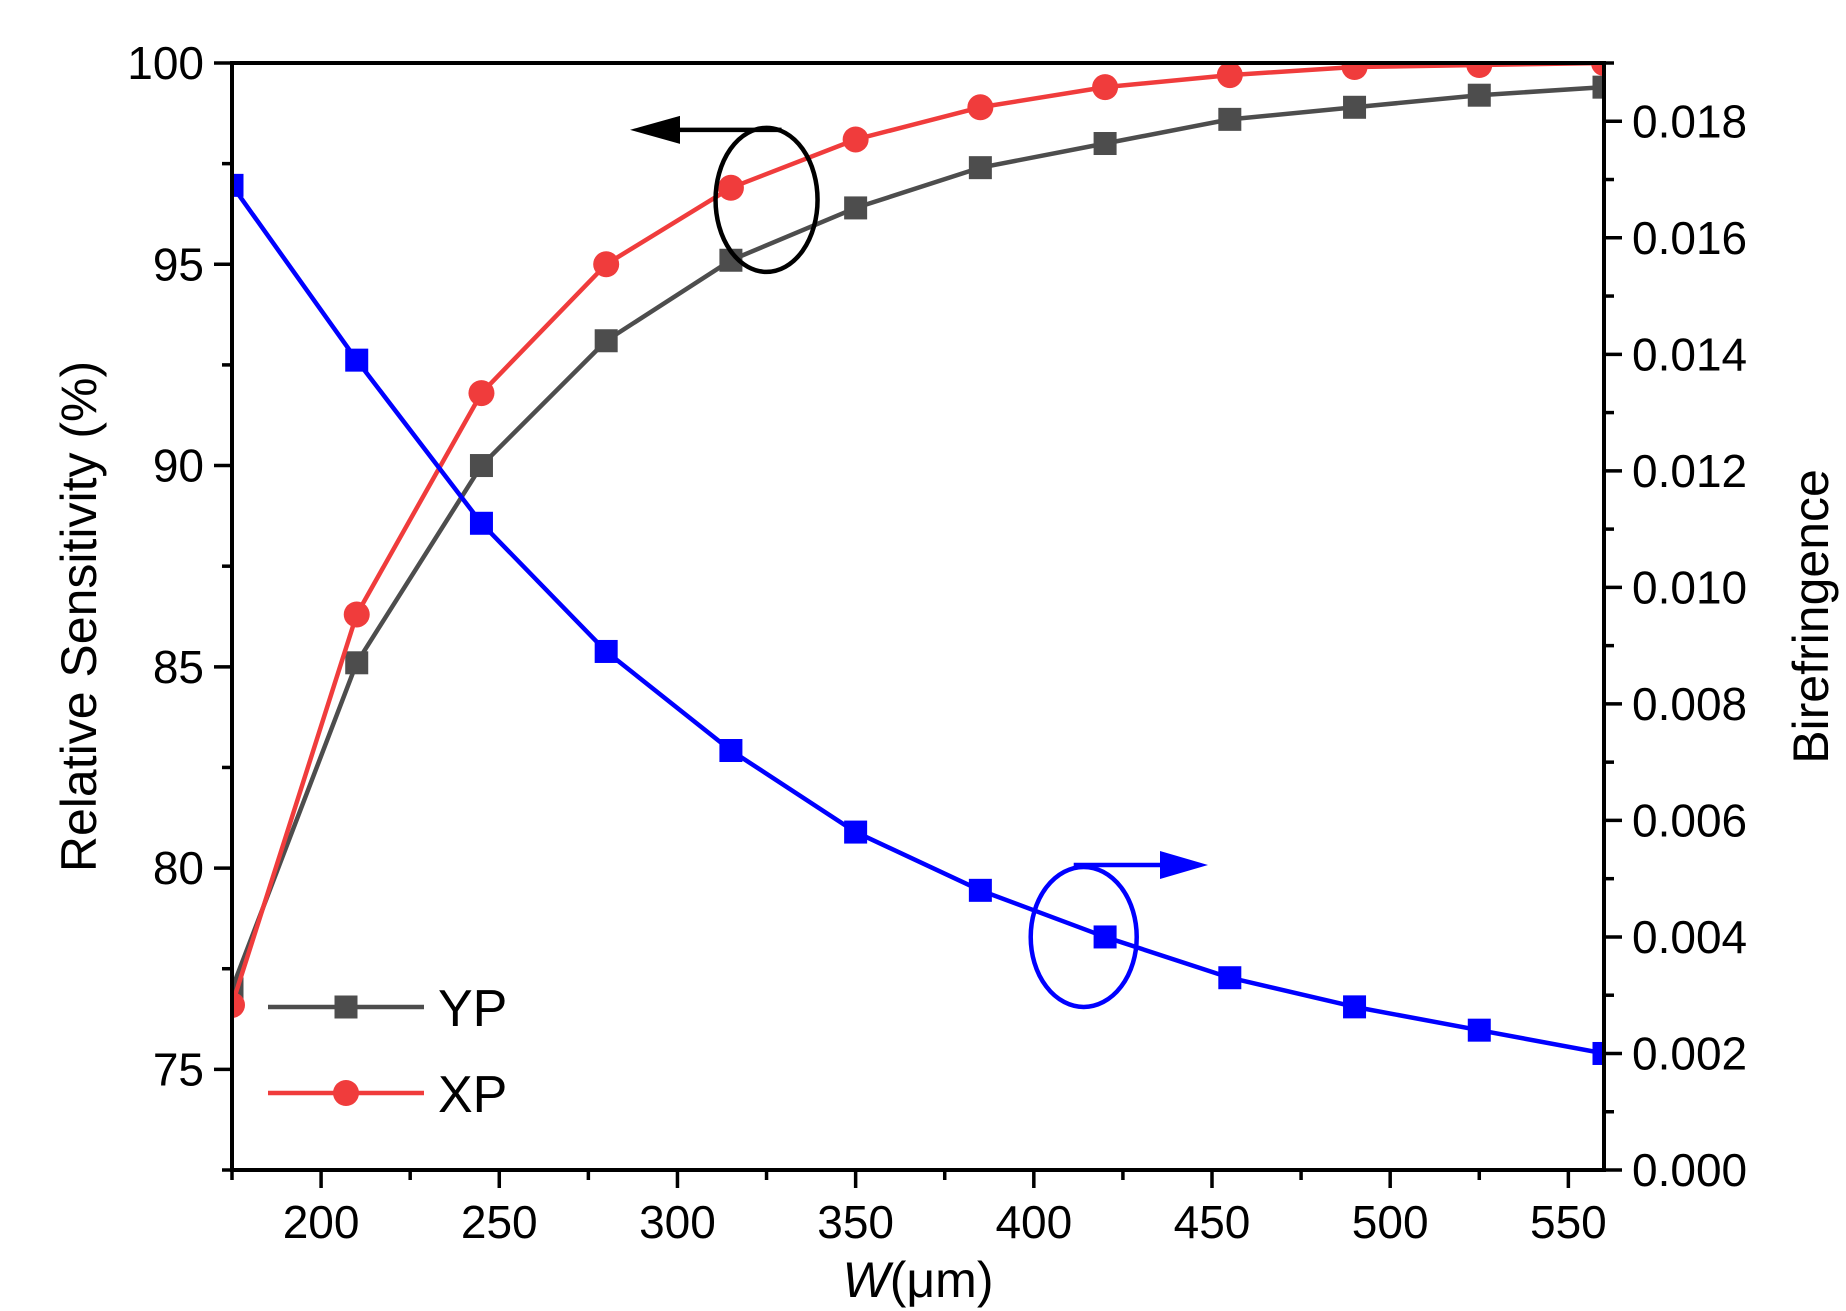  I want to click on x-tick-label-550: 550, so click(1568, 1222).